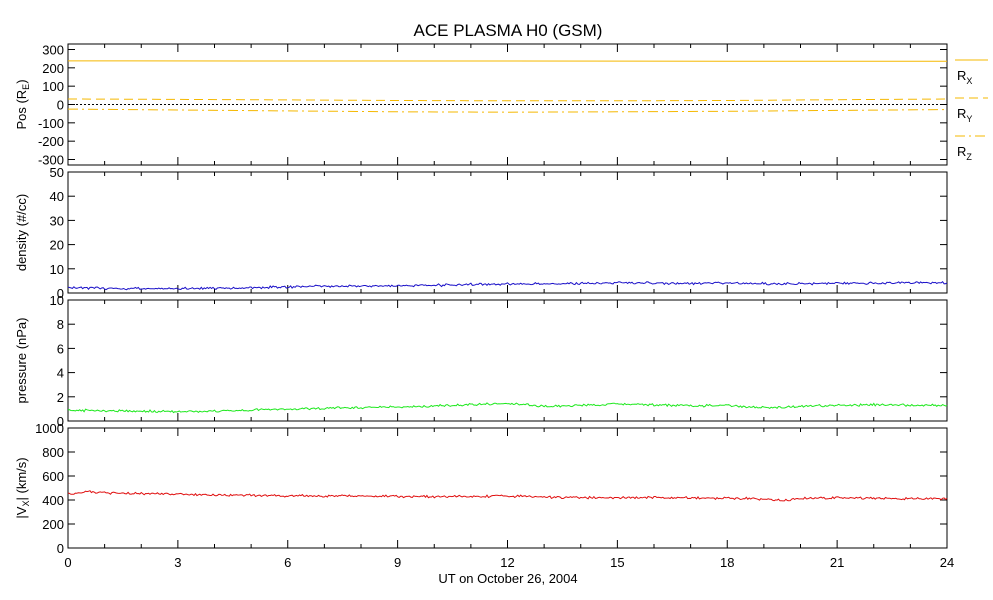 The image size is (993, 600). What do you see at coordinates (53, 500) in the screenshot?
I see `y-tick-label: 400` at bounding box center [53, 500].